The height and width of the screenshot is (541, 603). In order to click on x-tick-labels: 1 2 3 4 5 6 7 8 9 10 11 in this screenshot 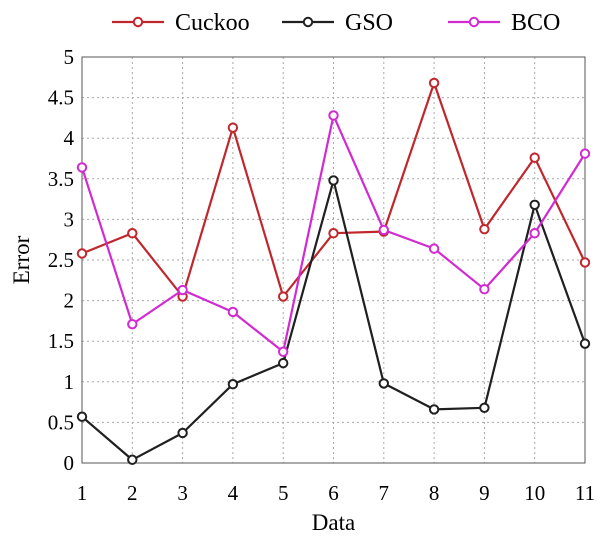, I will do `click(336, 493)`.